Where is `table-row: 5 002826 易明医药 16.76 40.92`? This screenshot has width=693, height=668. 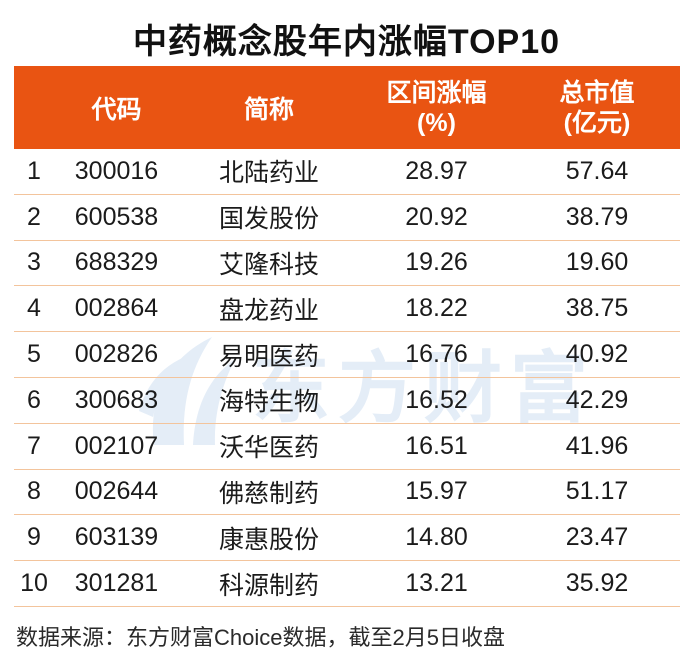 table-row: 5 002826 易明医药 16.76 40.92 is located at coordinates (347, 355).